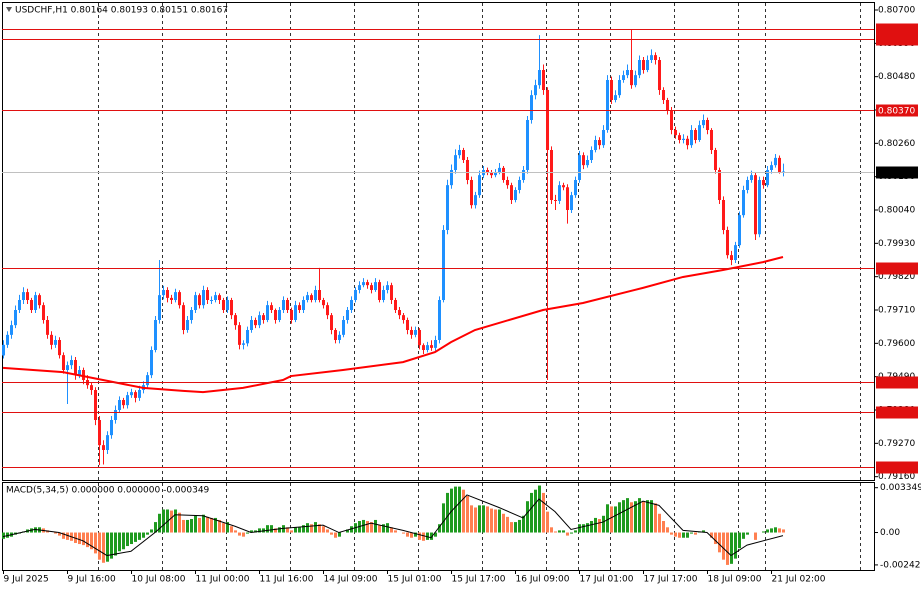 This screenshot has height=590, width=921. Describe the element at coordinates (108, 491) in the screenshot. I see `macd-title: MACD(5,34,5) 0.000000 0.000000 -0.000349` at that location.